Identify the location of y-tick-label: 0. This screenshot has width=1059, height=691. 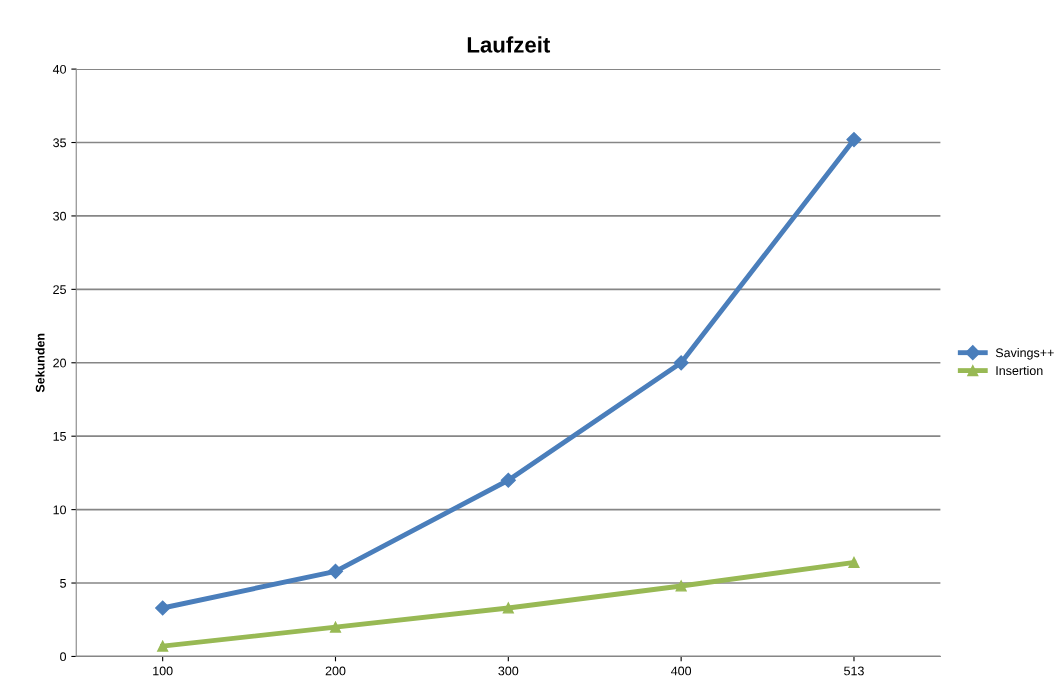
(63, 657).